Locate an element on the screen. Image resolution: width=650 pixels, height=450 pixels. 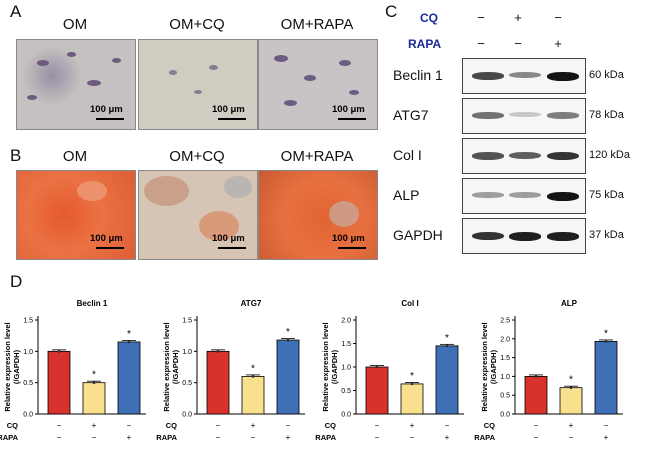
chart-star-alp: * is located at coordinates (606, 333).